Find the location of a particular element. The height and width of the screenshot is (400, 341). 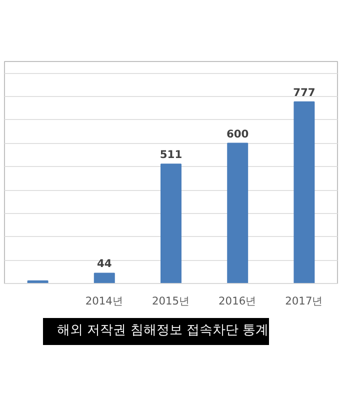

text: 해외 저작권 침해정보 접속차단 통계 is located at coordinates (163, 331).